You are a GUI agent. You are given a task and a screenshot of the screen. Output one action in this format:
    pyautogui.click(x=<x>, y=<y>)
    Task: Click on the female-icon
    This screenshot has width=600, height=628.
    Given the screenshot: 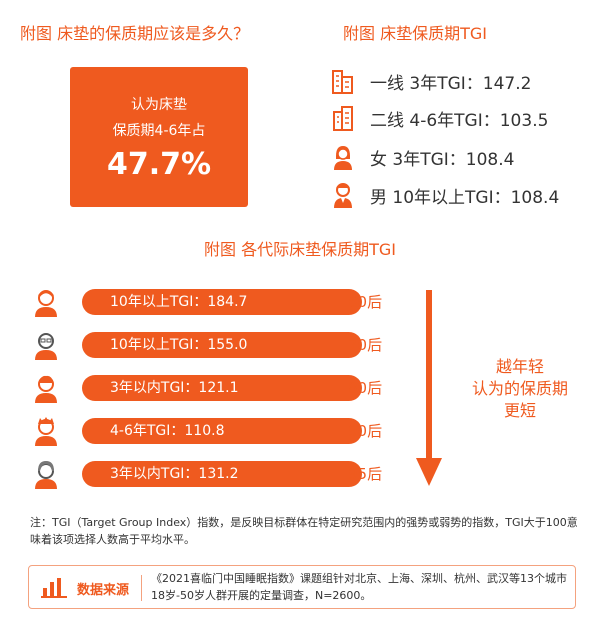 What is the action you would take?
    pyautogui.click(x=343, y=157)
    